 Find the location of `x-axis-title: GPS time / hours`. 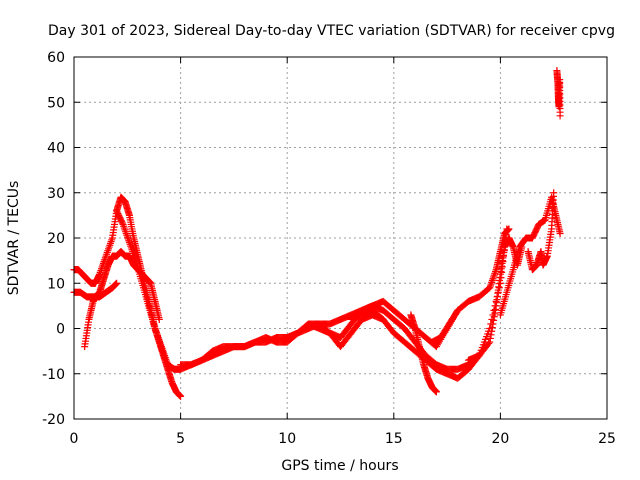

x-axis-title: GPS time / hours is located at coordinates (339, 466).